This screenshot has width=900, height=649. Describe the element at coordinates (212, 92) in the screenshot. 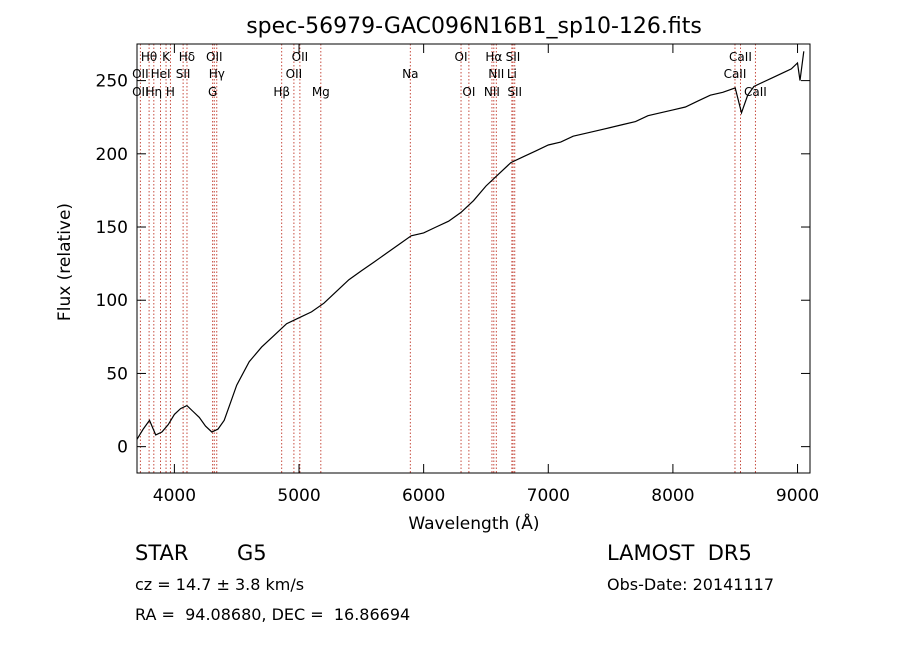

I see `line-label: G` at that location.